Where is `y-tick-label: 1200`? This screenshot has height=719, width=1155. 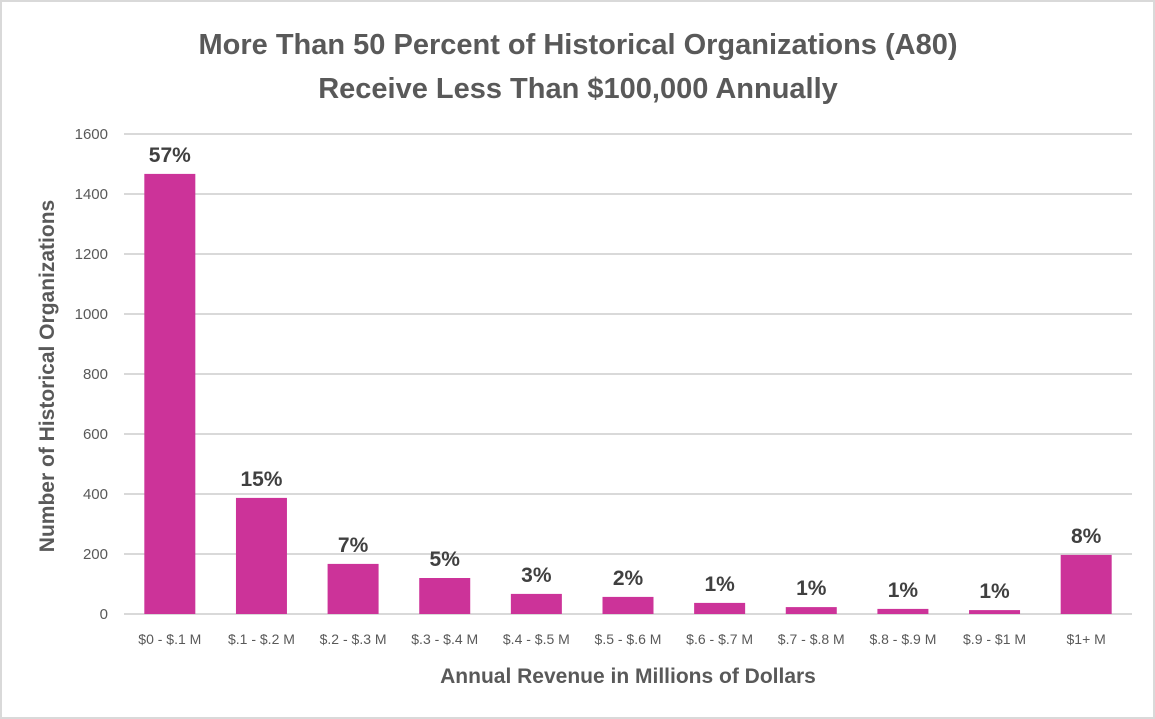 y-tick-label: 1200 is located at coordinates (91, 254).